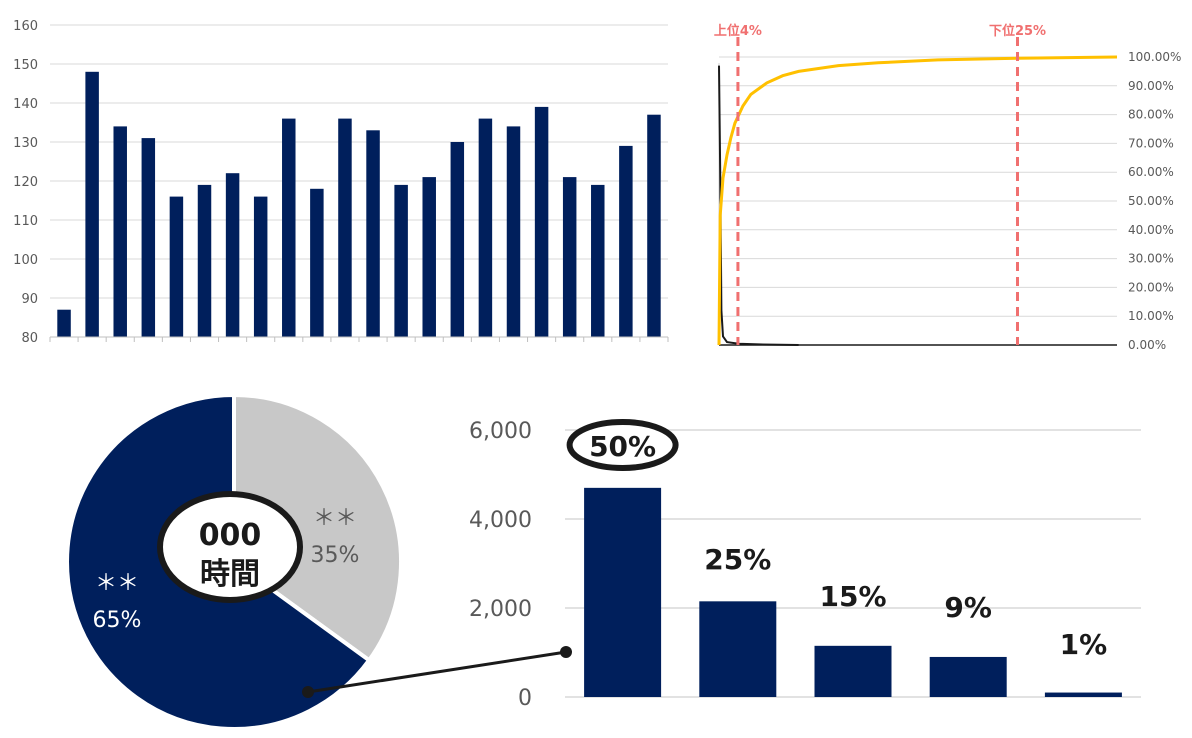 The image size is (1192, 738). I want to click on y-tick-label: 6,000, so click(500, 431).